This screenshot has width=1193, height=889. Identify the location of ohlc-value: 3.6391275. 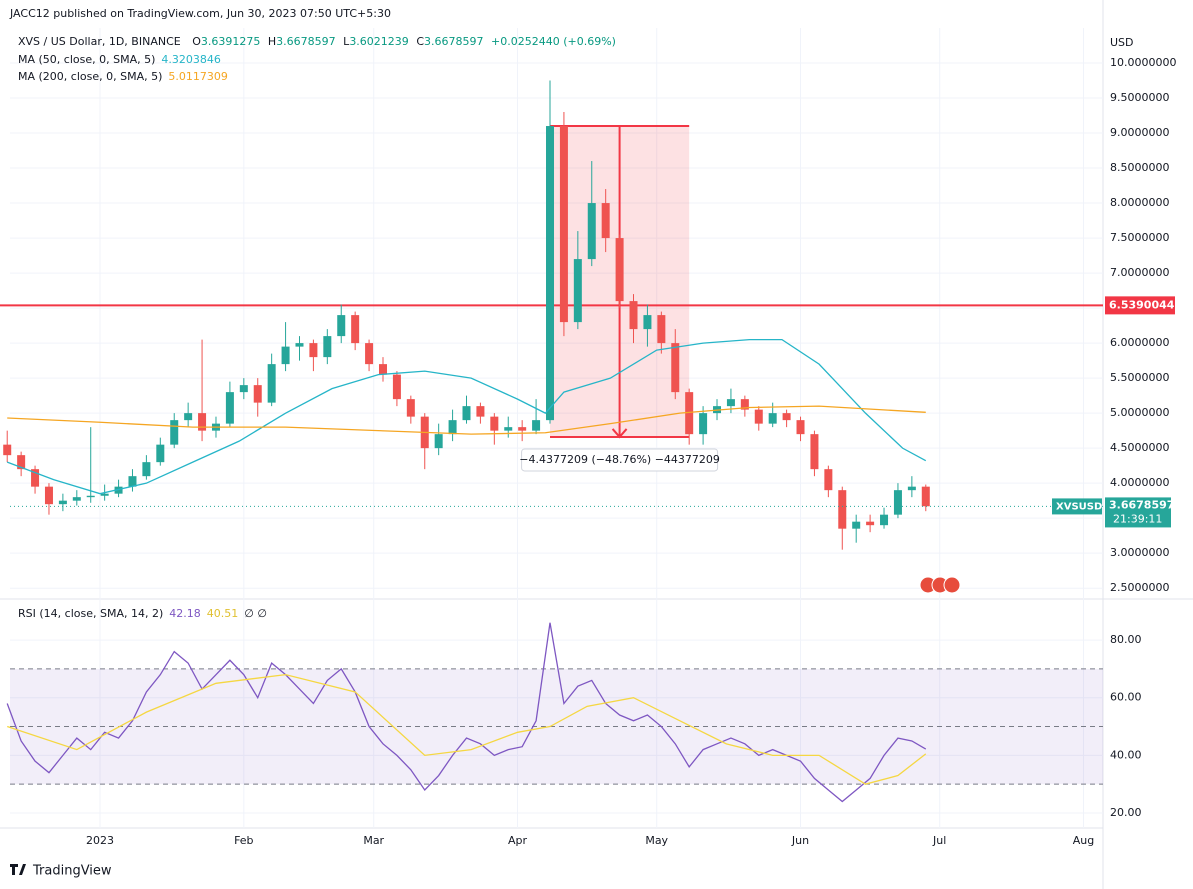
(231, 41).